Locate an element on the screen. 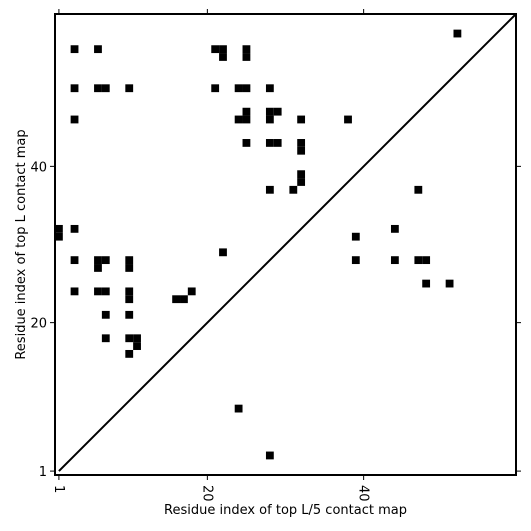 This screenshot has width=531, height=531. y-axis-label: Residue index of top L contact map is located at coordinates (21, 244).